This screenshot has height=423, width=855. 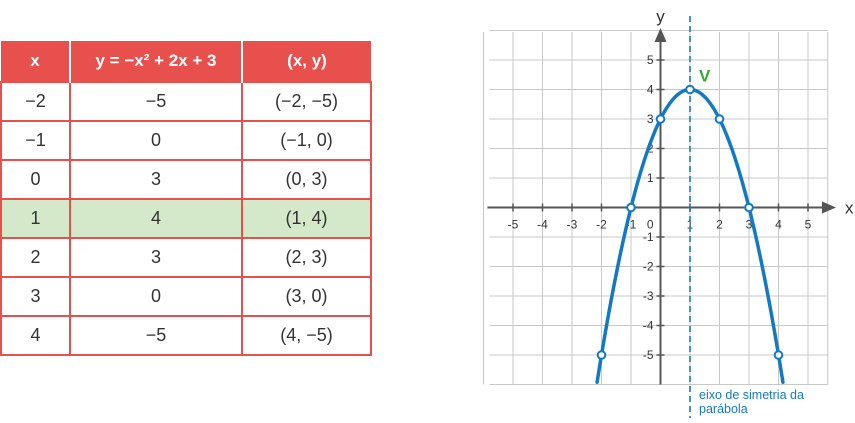 I want to click on cell-x: 3, so click(x=35, y=296).